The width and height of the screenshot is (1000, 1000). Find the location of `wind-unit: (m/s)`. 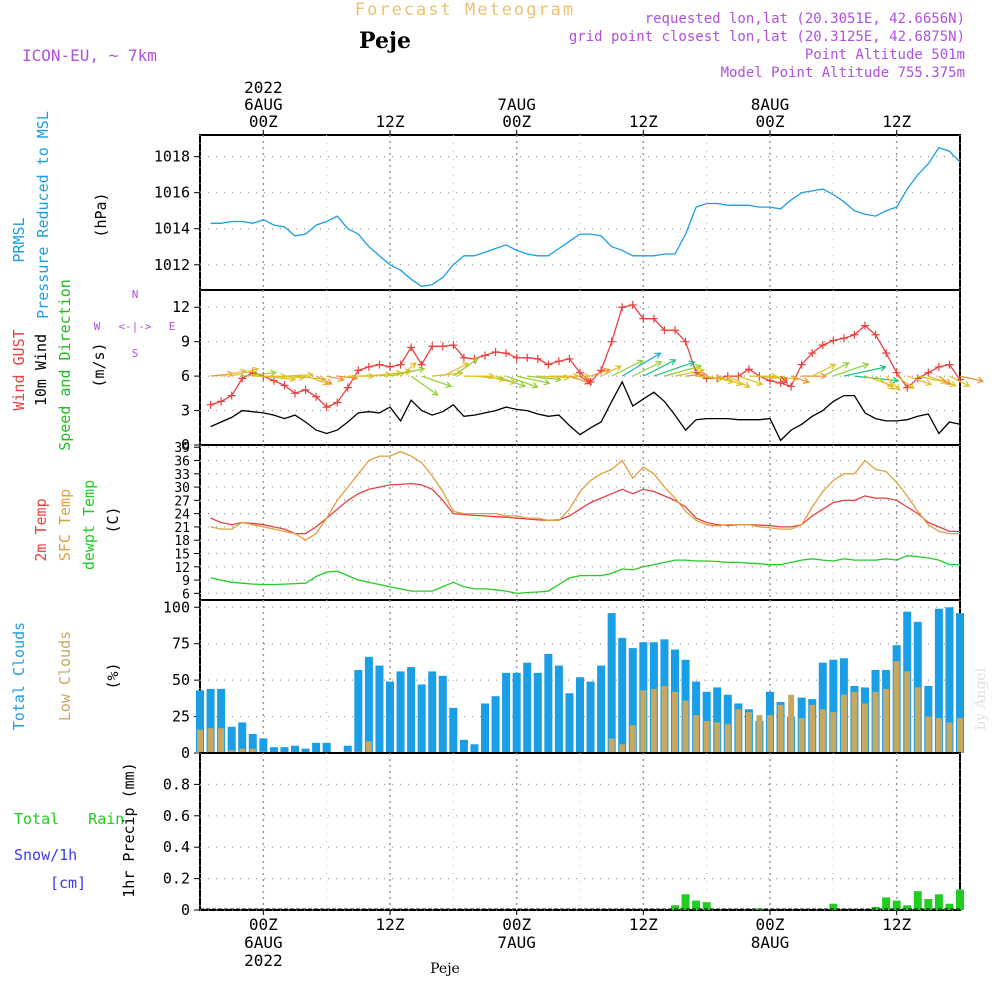

wind-unit: (m/s) is located at coordinates (99, 364).